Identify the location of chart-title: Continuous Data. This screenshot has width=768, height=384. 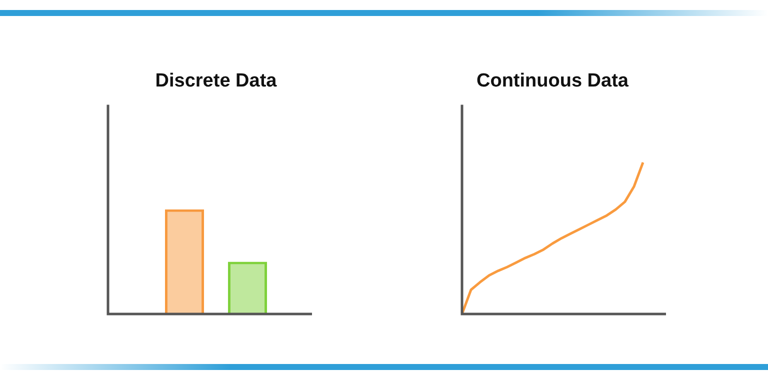
(552, 81).